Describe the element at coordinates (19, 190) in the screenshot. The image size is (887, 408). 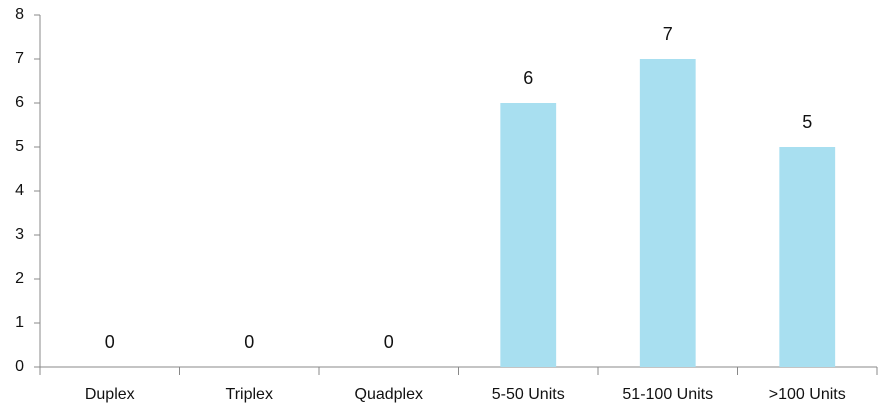
I see `y-tick-label: 4` at that location.